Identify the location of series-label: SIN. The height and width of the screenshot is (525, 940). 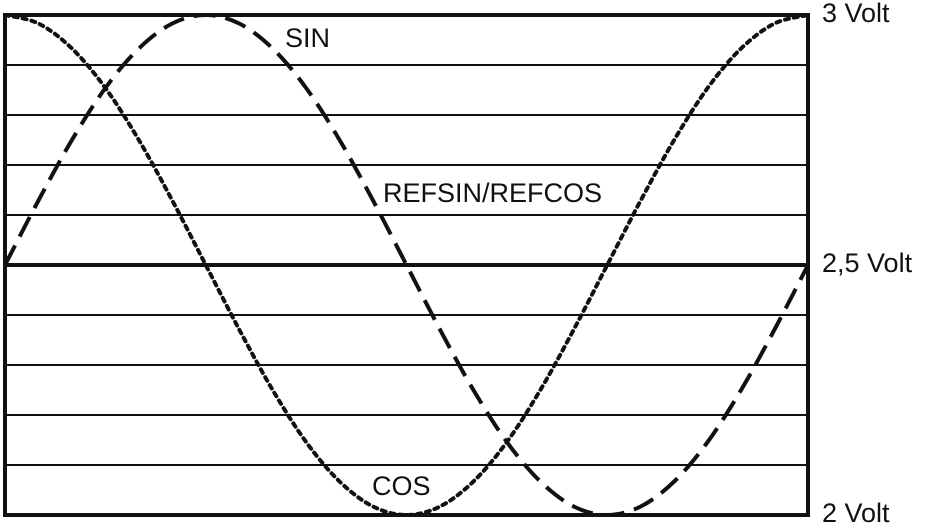
(307, 38).